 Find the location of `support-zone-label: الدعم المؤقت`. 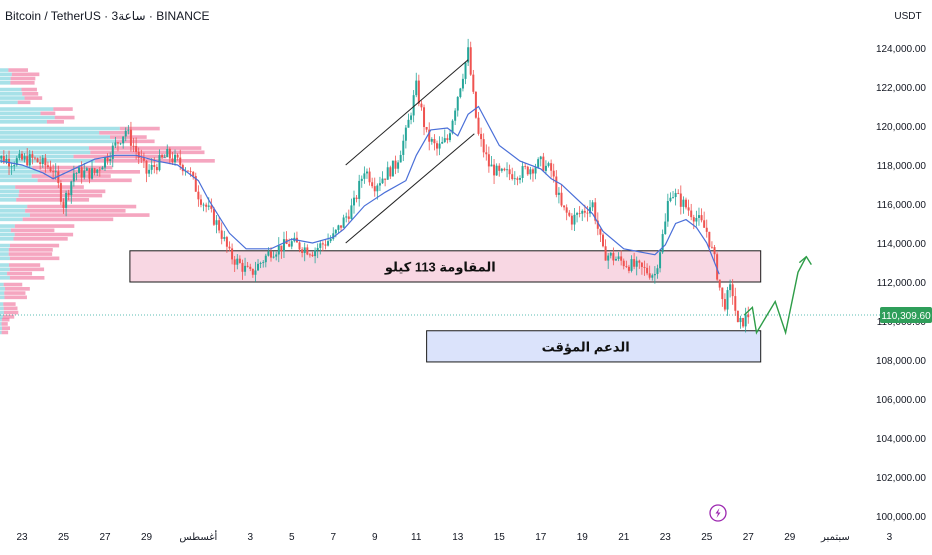

support-zone-label: الدعم المؤقت is located at coordinates (586, 346).